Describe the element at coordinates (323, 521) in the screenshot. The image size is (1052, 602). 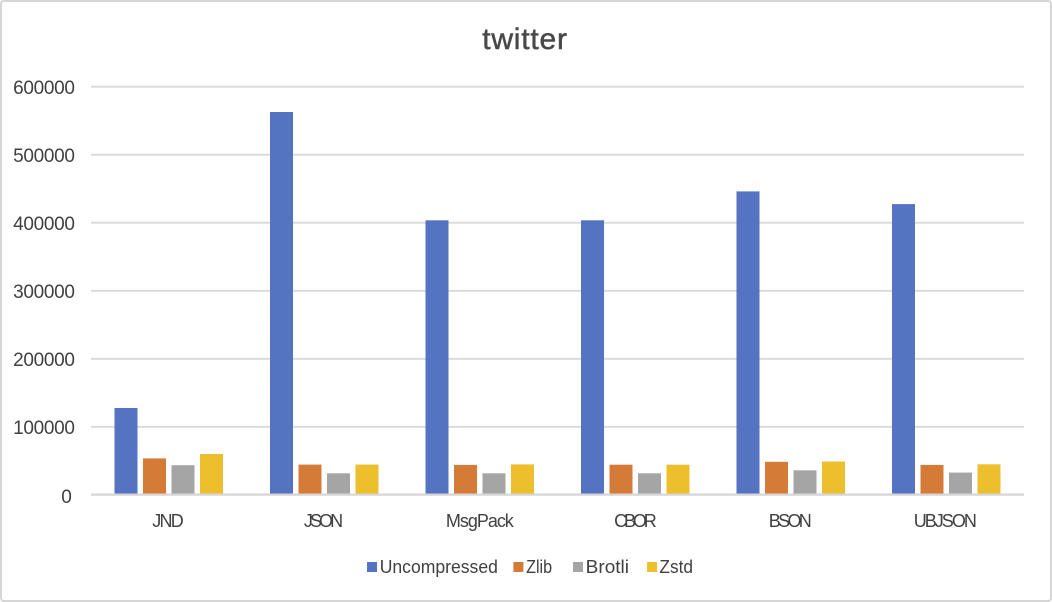
I see `svg-text: JSON` at that location.